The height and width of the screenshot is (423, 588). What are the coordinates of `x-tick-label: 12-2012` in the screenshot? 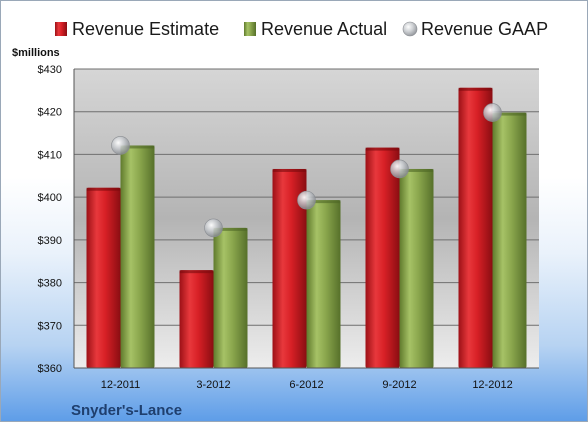 It's located at (492, 385).